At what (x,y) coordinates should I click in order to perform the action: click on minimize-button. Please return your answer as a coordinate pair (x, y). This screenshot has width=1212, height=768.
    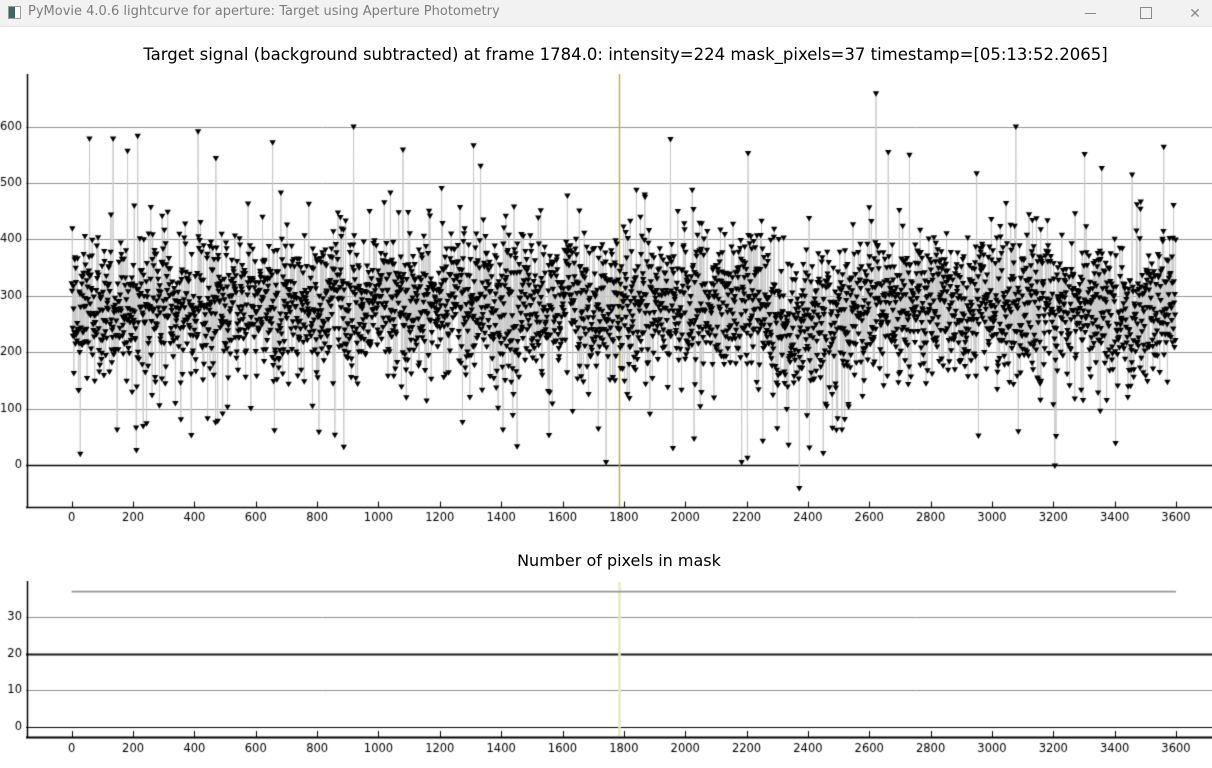
    Looking at the image, I should click on (1090, 13).